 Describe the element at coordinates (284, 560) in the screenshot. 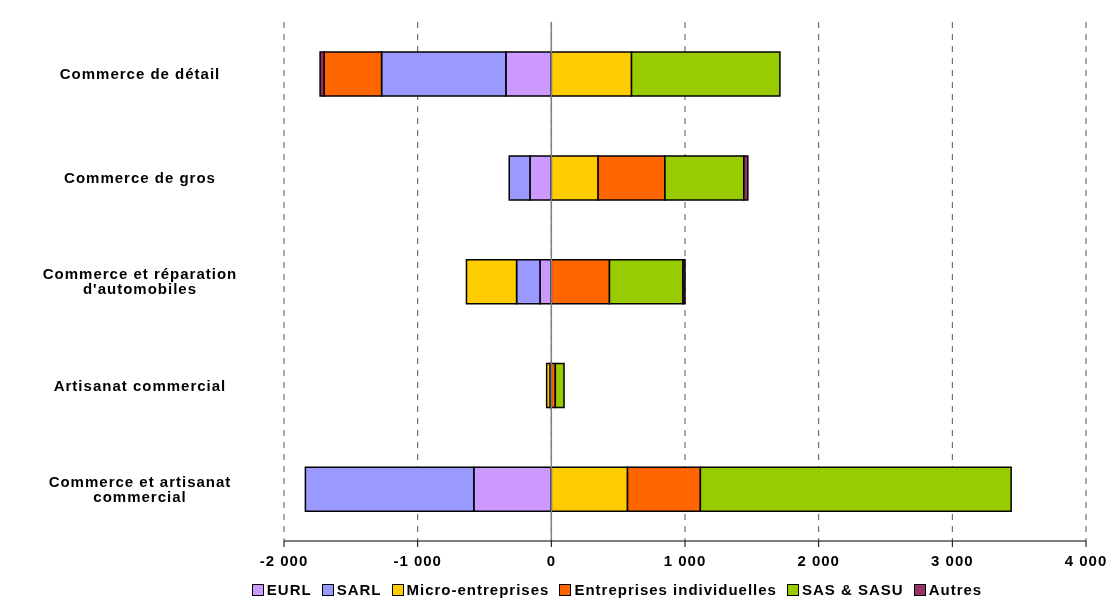

I see `x-tick-label: -2 000` at that location.